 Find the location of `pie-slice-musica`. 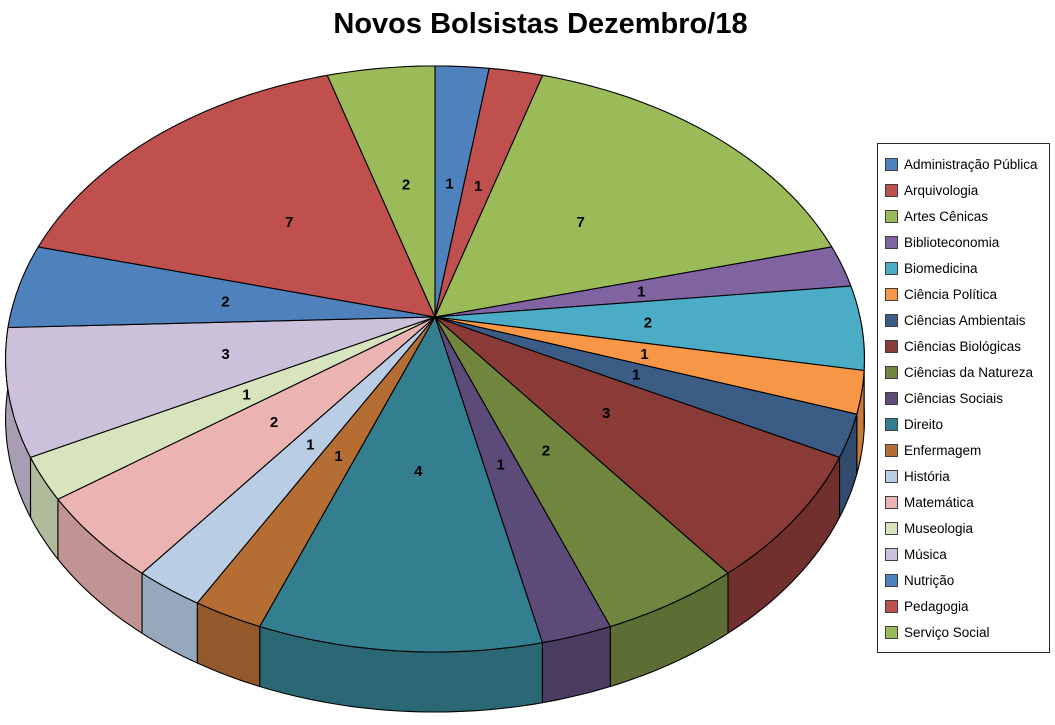

pie-slice-musica is located at coordinates (220, 387).